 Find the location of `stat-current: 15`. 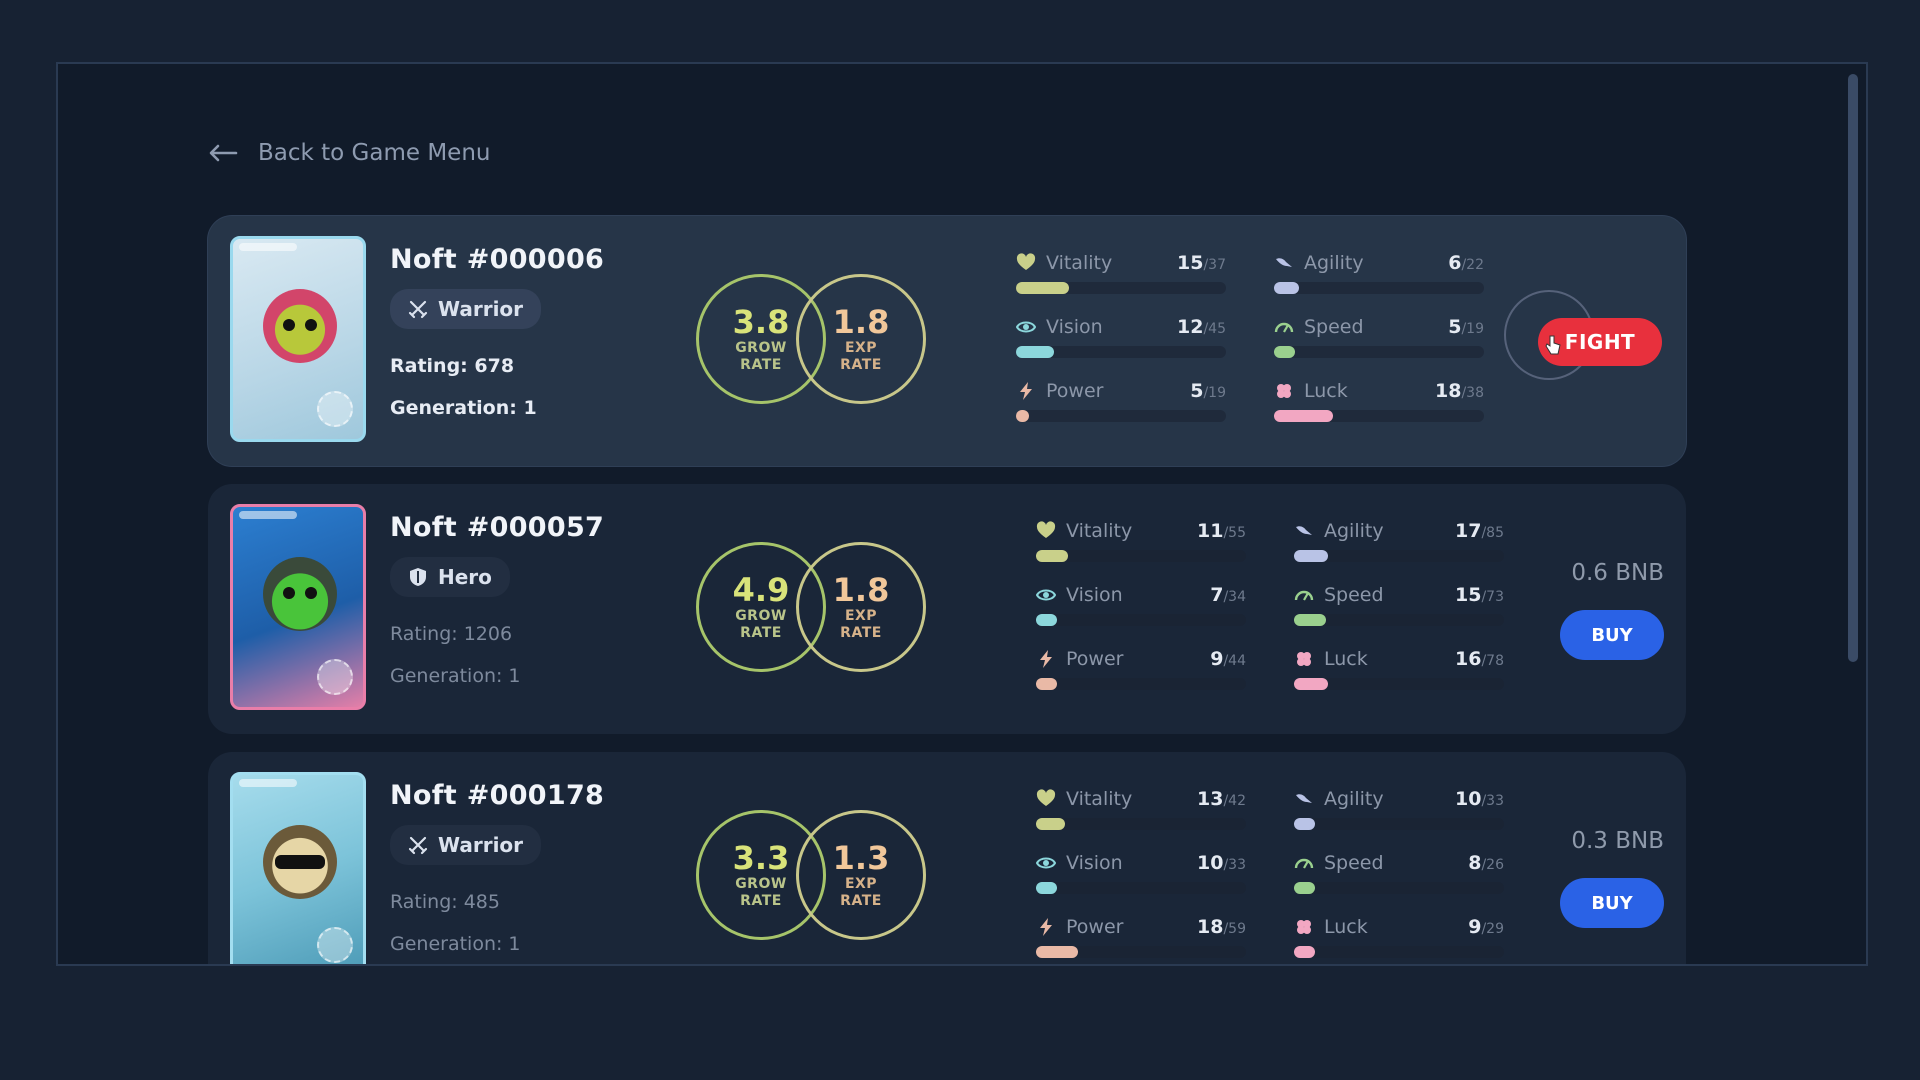

stat-current: 15 is located at coordinates (1190, 263).